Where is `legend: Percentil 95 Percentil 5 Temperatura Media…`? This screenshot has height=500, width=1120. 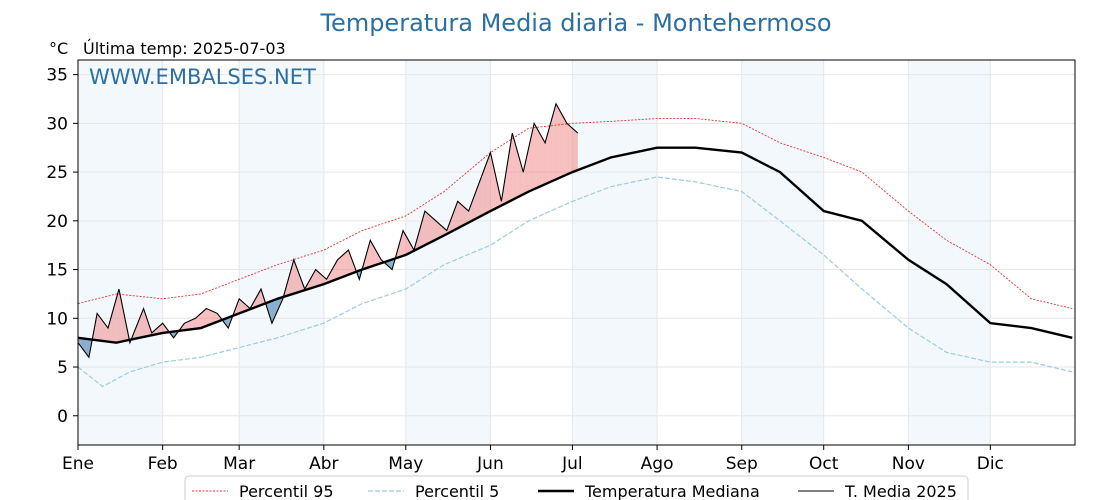 legend: Percentil 95 Percentil 5 Temperatura Media… is located at coordinates (576, 487).